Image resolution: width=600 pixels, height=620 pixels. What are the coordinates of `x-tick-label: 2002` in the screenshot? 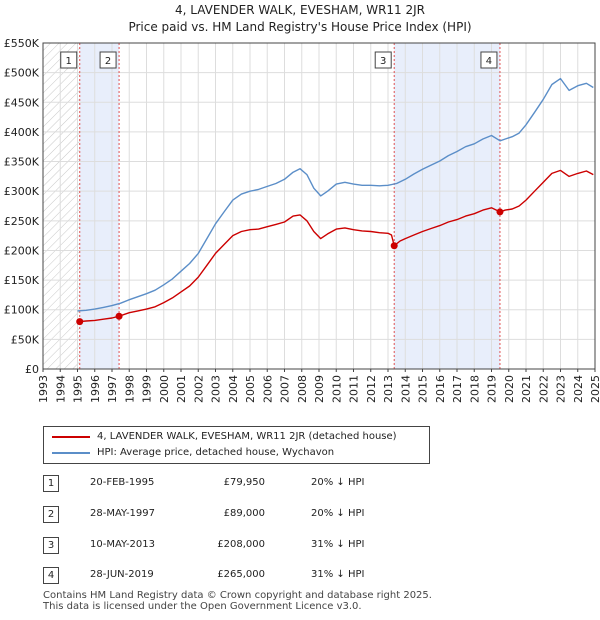 It's located at (198, 389).